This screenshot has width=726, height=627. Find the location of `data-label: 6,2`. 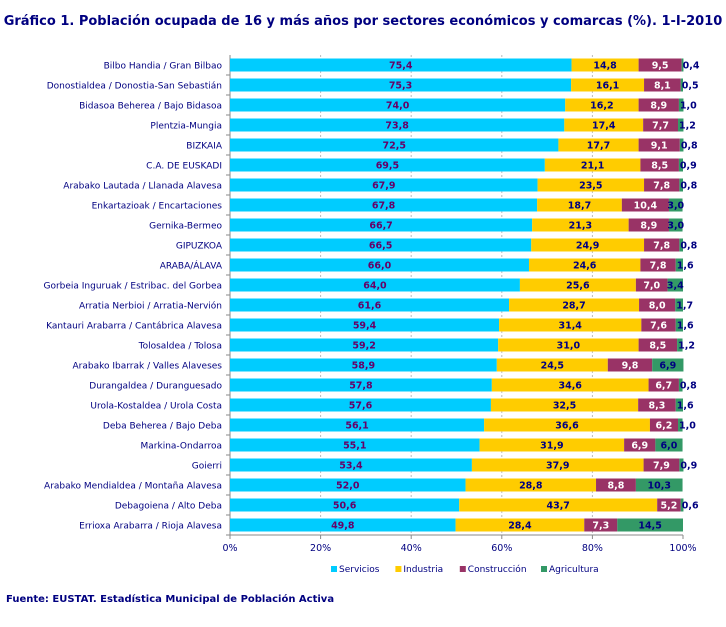

data-label: 6,2 is located at coordinates (664, 426).